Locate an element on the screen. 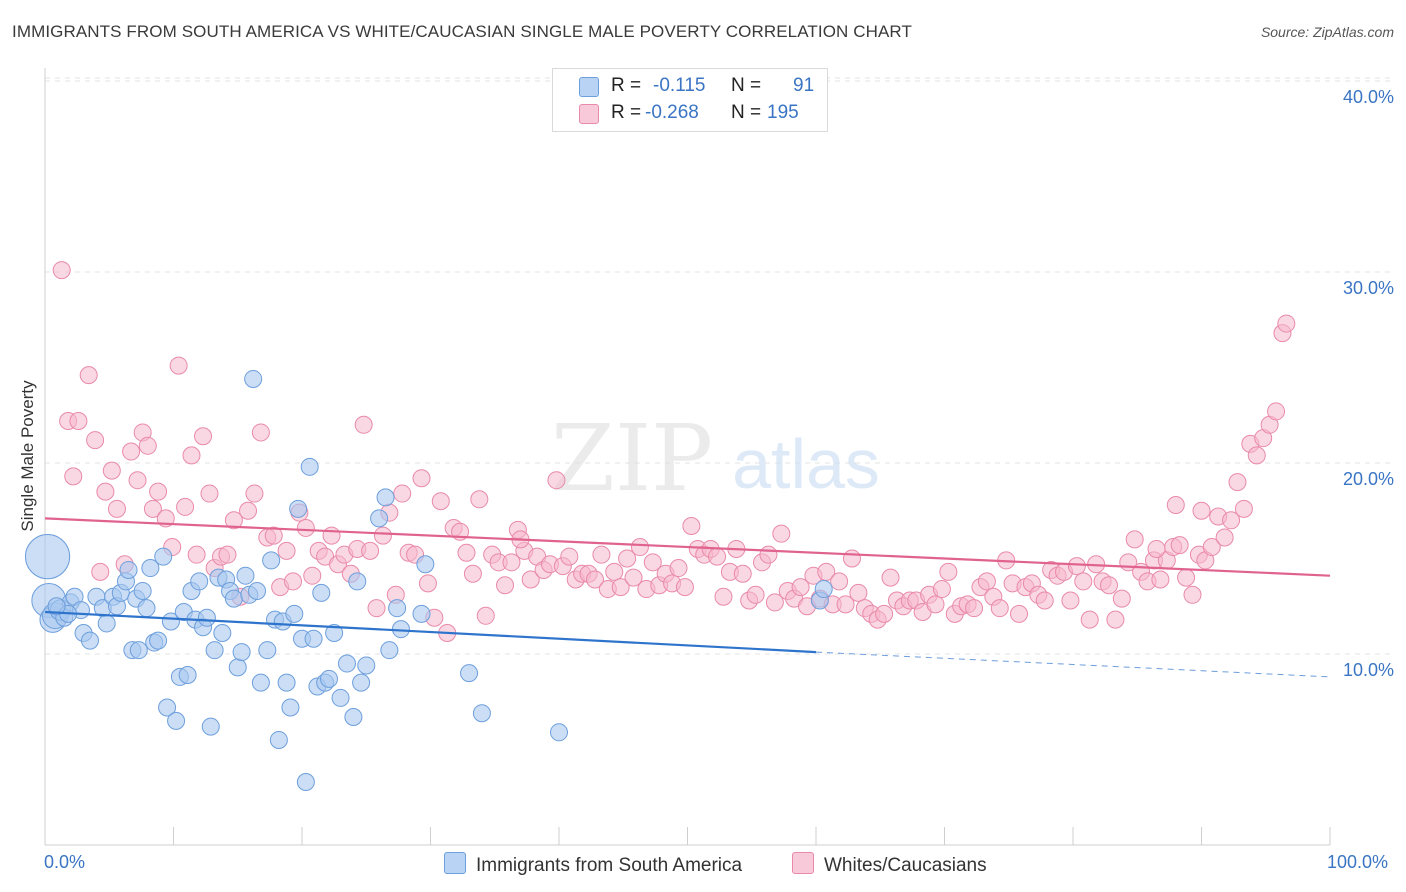 The image size is (1406, 892). trend-line-whites is located at coordinates (687, 547).